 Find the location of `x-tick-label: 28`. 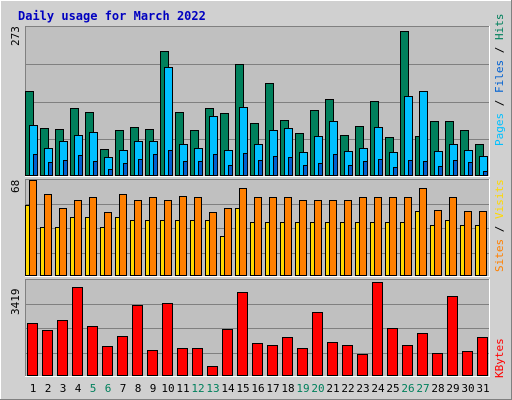

x-tick-label: 28 is located at coordinates (437, 388).